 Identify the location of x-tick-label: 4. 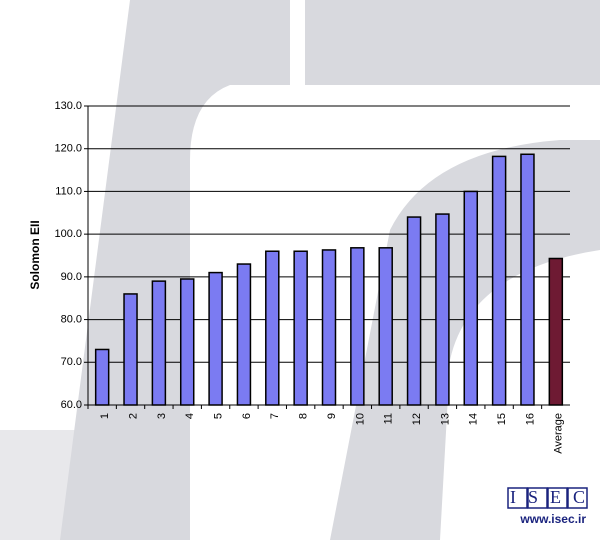
(190, 416).